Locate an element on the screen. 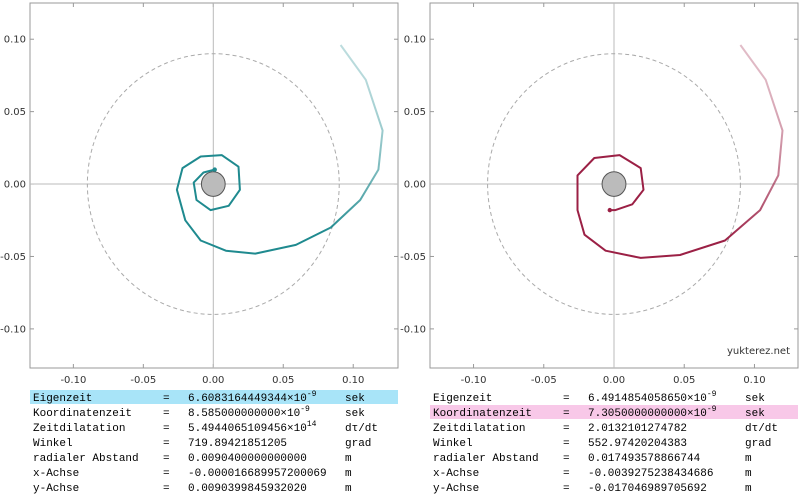 The height and width of the screenshot is (495, 800). value-text: -0.000016689957200069 is located at coordinates (257, 474).